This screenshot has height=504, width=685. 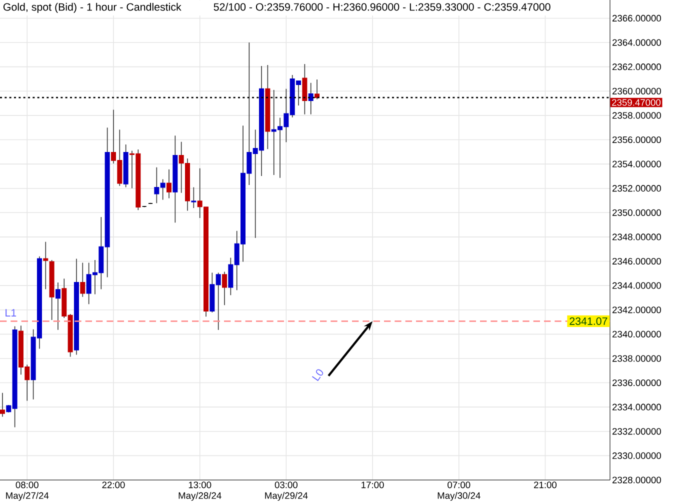 What do you see at coordinates (636, 102) in the screenshot?
I see `ref-line-label: 2359.47000` at bounding box center [636, 102].